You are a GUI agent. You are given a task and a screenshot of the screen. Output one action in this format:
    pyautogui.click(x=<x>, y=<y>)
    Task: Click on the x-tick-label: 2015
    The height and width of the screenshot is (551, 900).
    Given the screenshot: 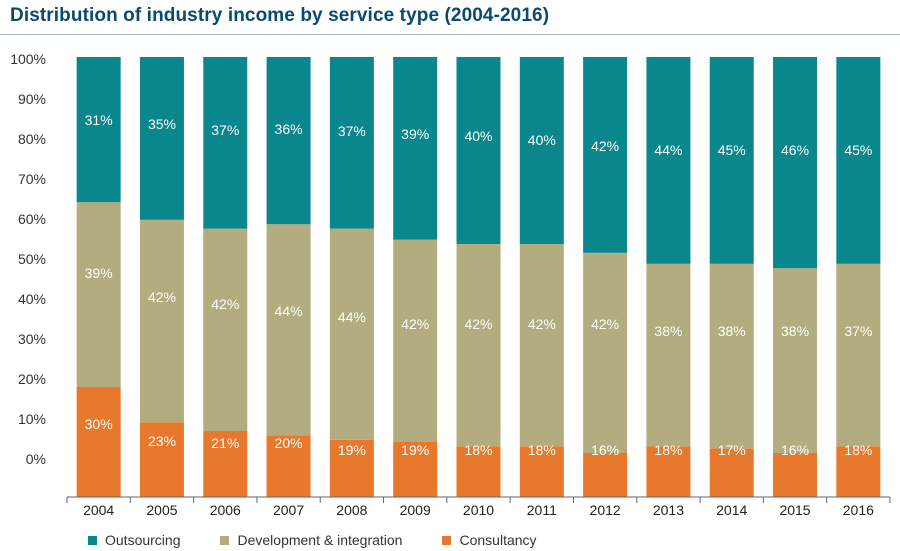 What is the action you would take?
    pyautogui.click(x=794, y=510)
    